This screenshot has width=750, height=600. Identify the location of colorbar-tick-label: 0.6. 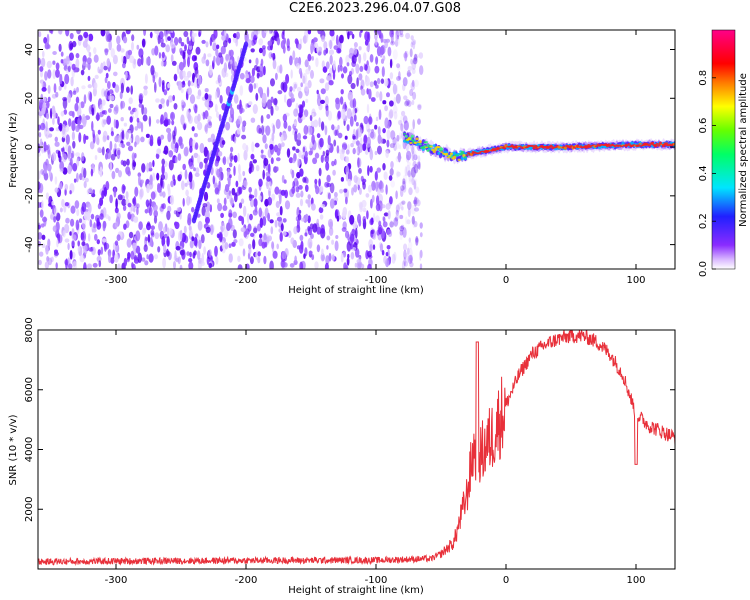
(703, 126).